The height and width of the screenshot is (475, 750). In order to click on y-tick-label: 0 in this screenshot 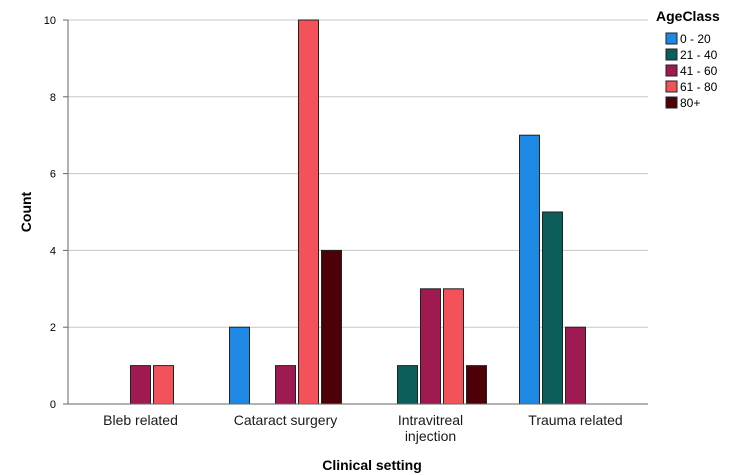, I will do `click(53, 405)`.